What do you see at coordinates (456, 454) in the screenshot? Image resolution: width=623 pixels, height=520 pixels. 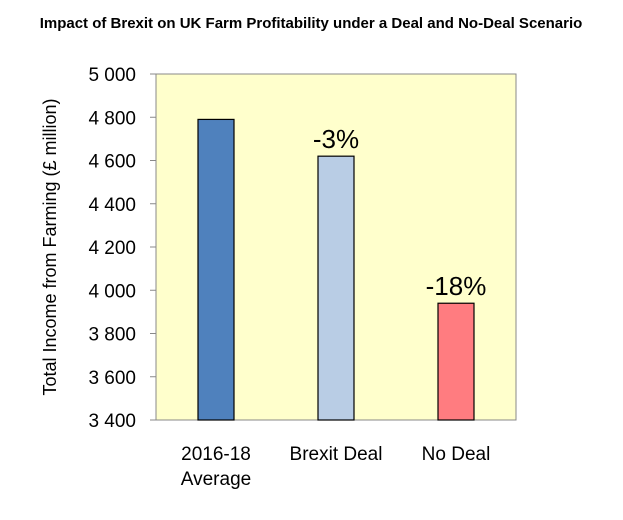 I see `x-tick-label: No Deal` at bounding box center [456, 454].